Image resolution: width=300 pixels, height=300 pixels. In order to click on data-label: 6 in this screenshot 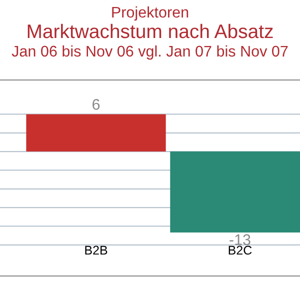, I will do `click(96, 104)`.